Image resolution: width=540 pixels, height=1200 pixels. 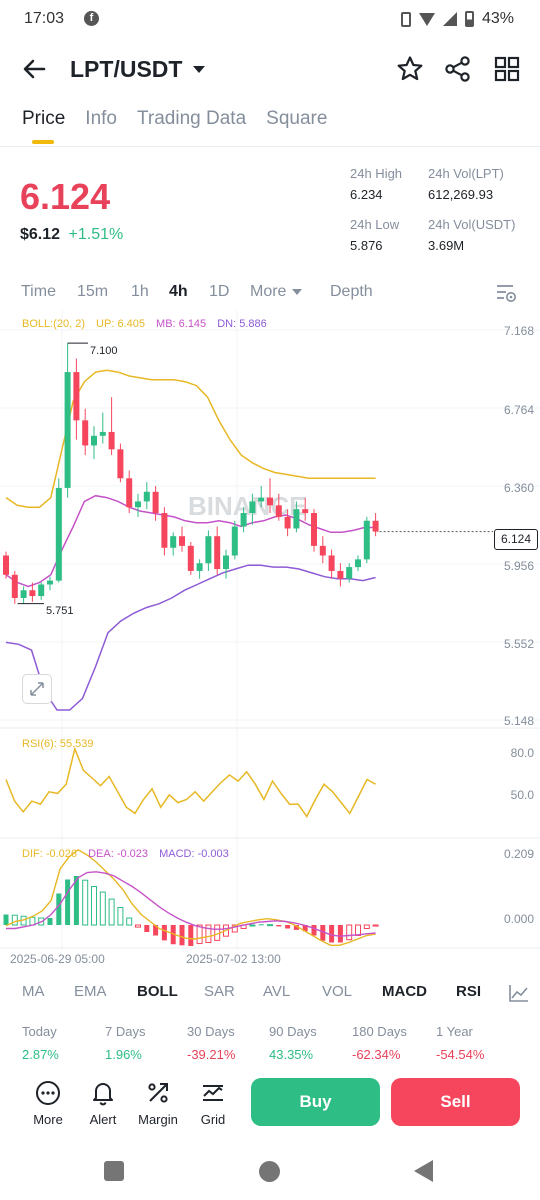 I want to click on time-label: 2025-06-29 05:00, so click(x=57, y=959).